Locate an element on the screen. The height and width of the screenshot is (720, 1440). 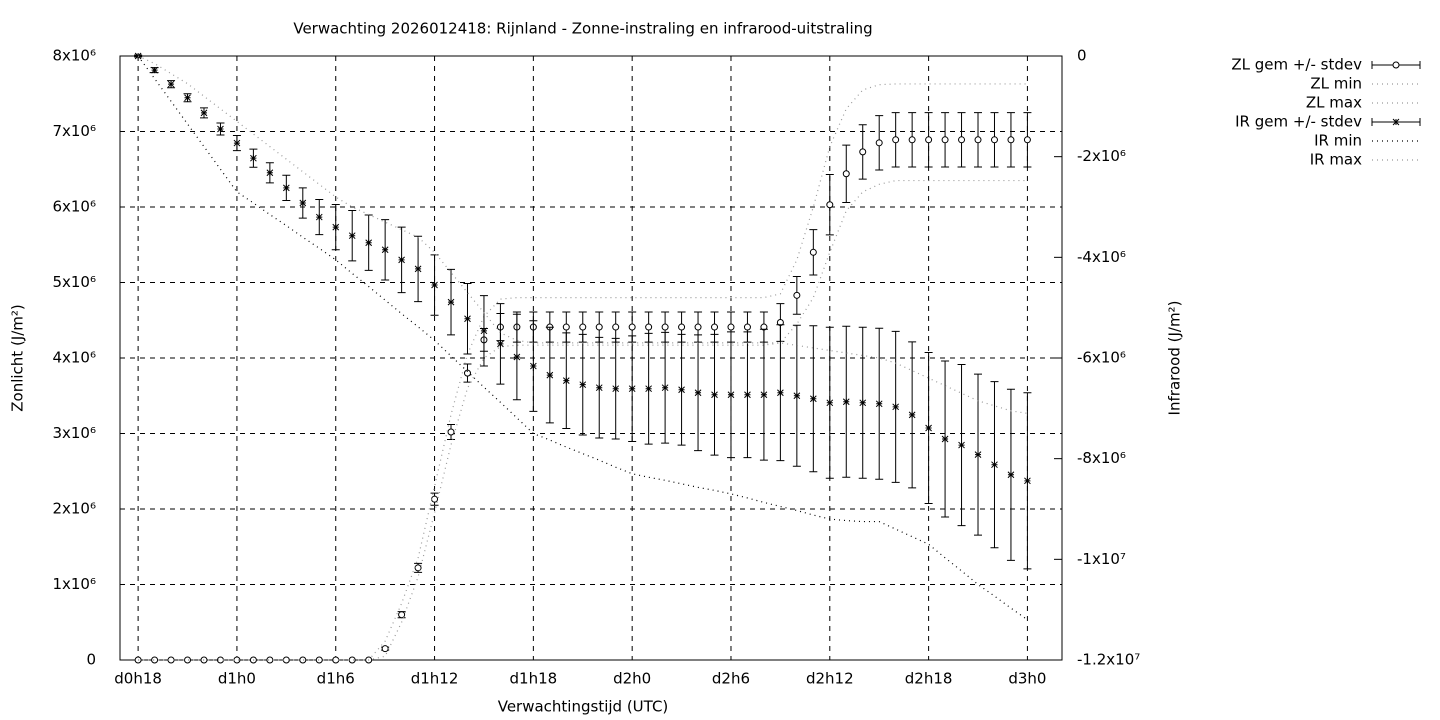
y-tick-label: 1x10⁶ is located at coordinates (74, 584).